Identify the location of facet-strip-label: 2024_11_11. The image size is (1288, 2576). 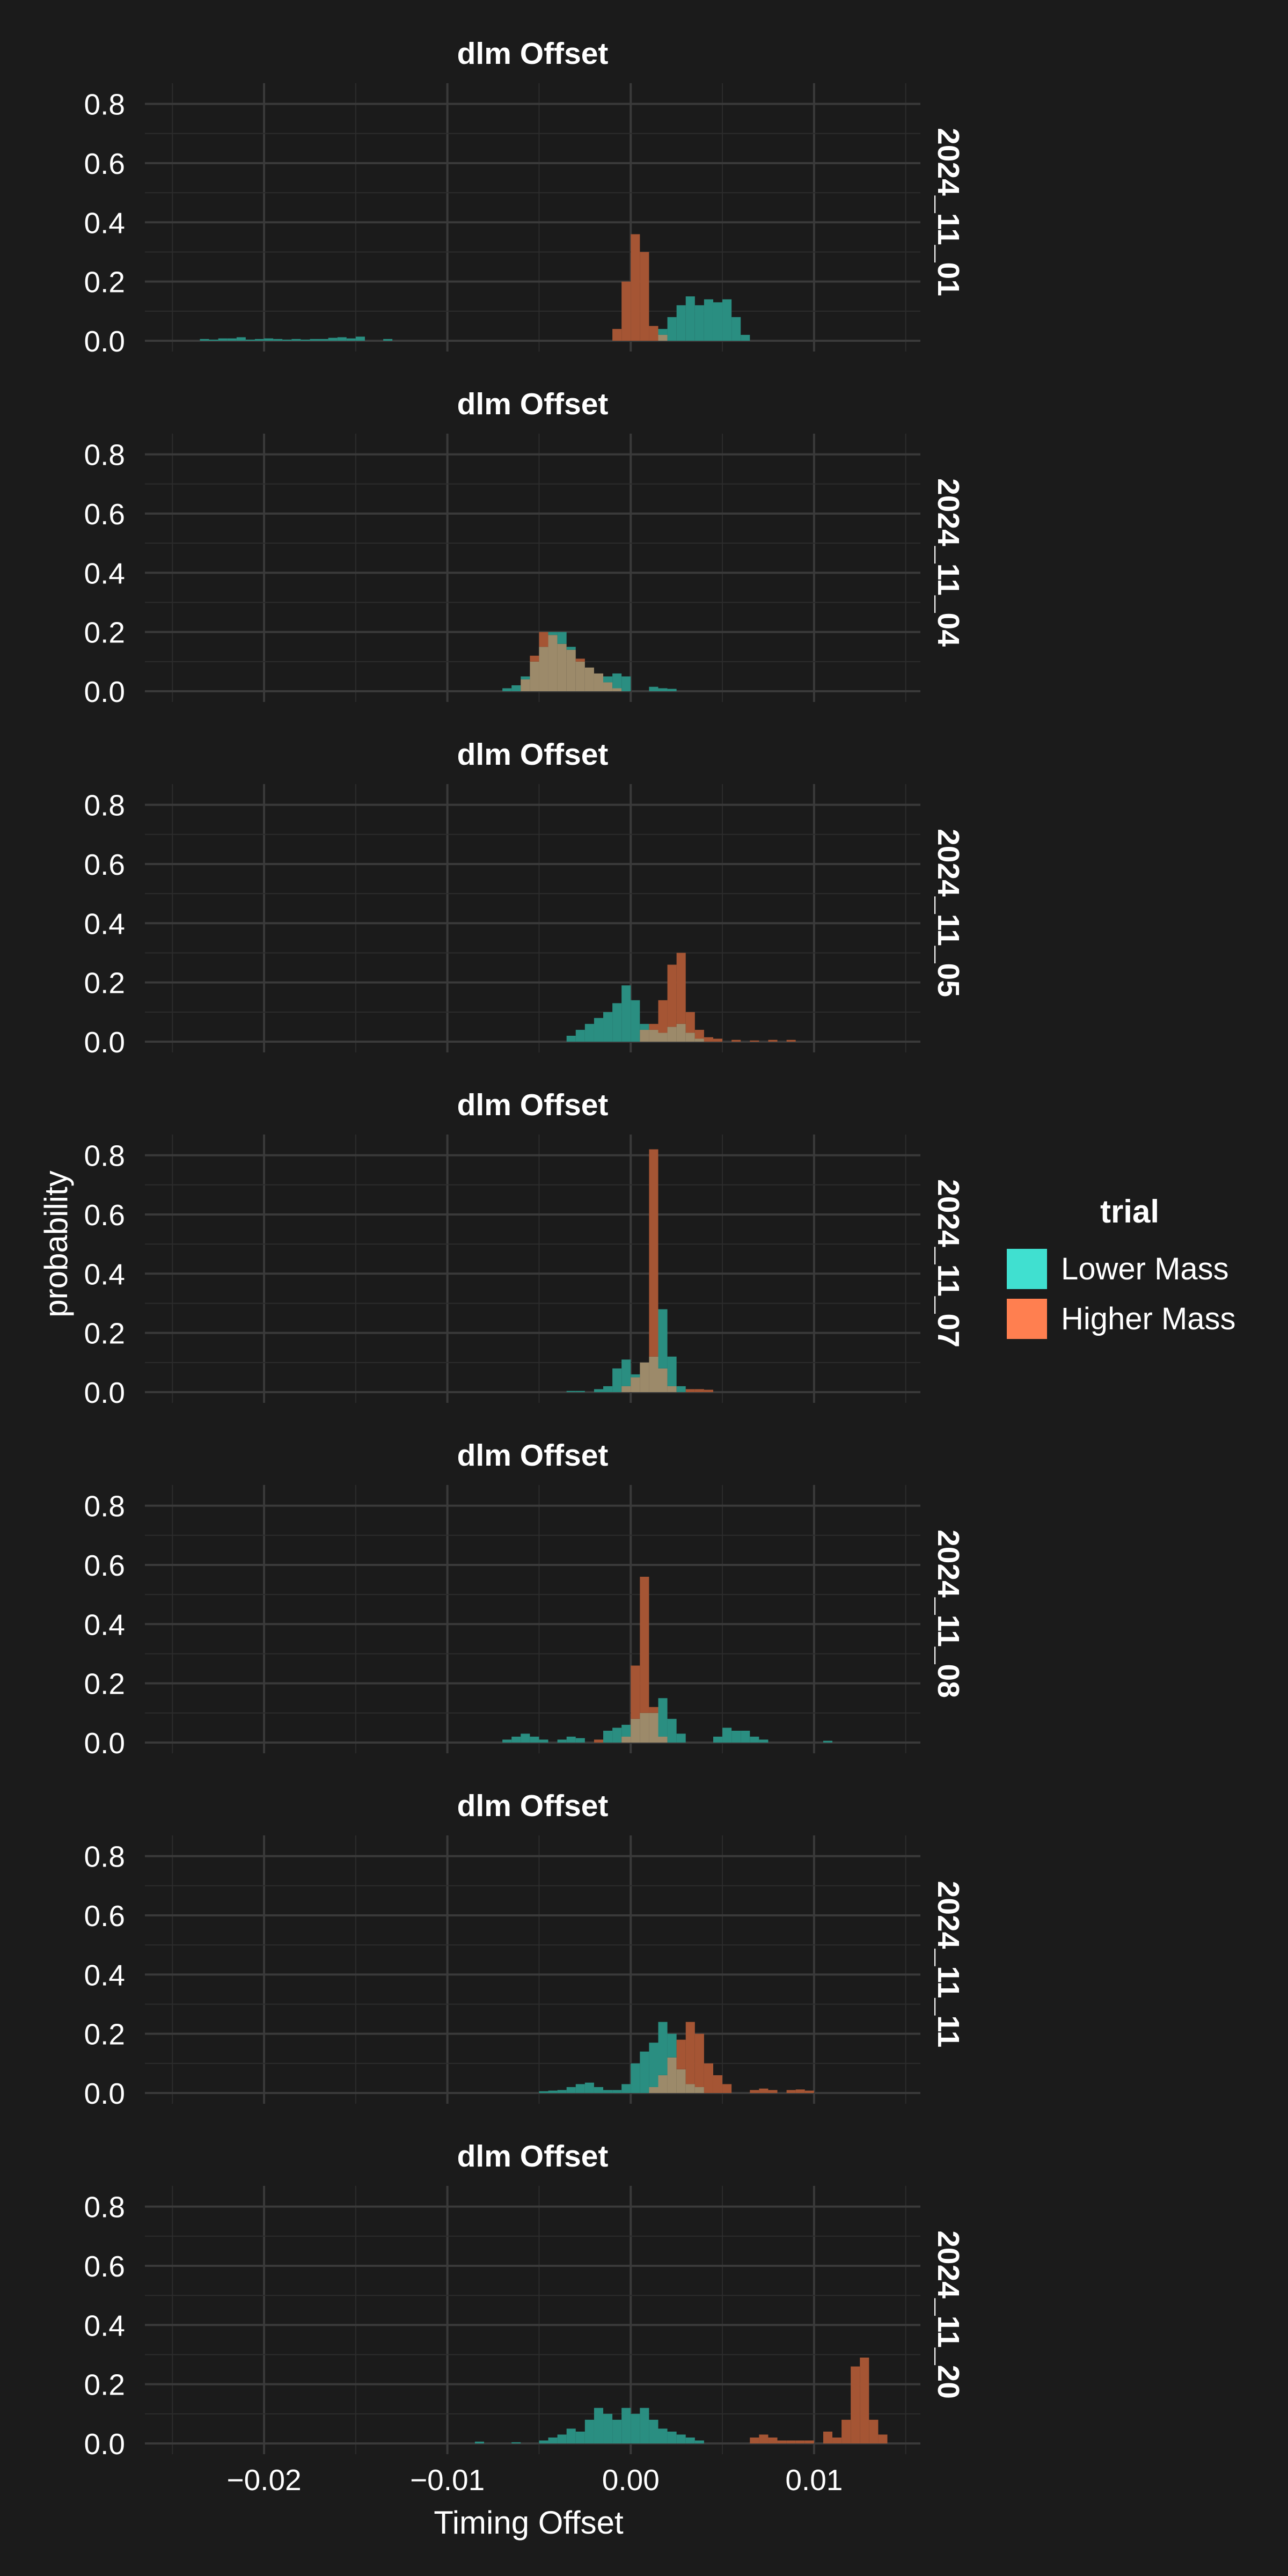
(948, 1964).